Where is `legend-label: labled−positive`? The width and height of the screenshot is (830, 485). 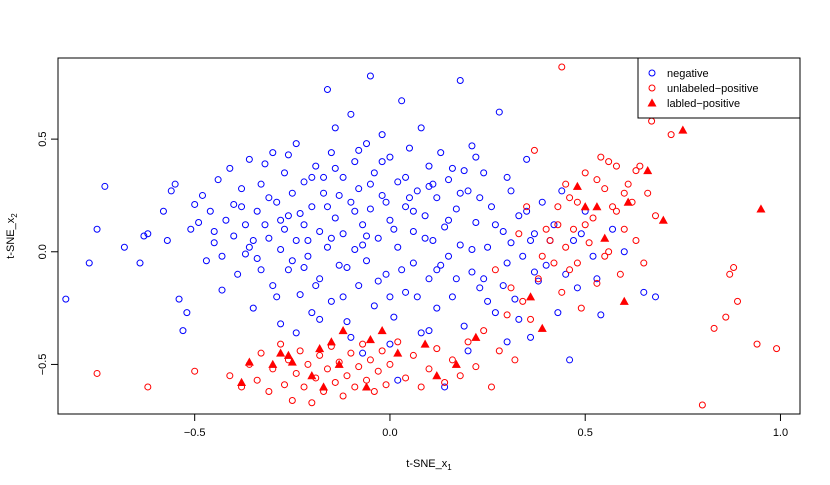 legend-label: labled−positive is located at coordinates (703, 104).